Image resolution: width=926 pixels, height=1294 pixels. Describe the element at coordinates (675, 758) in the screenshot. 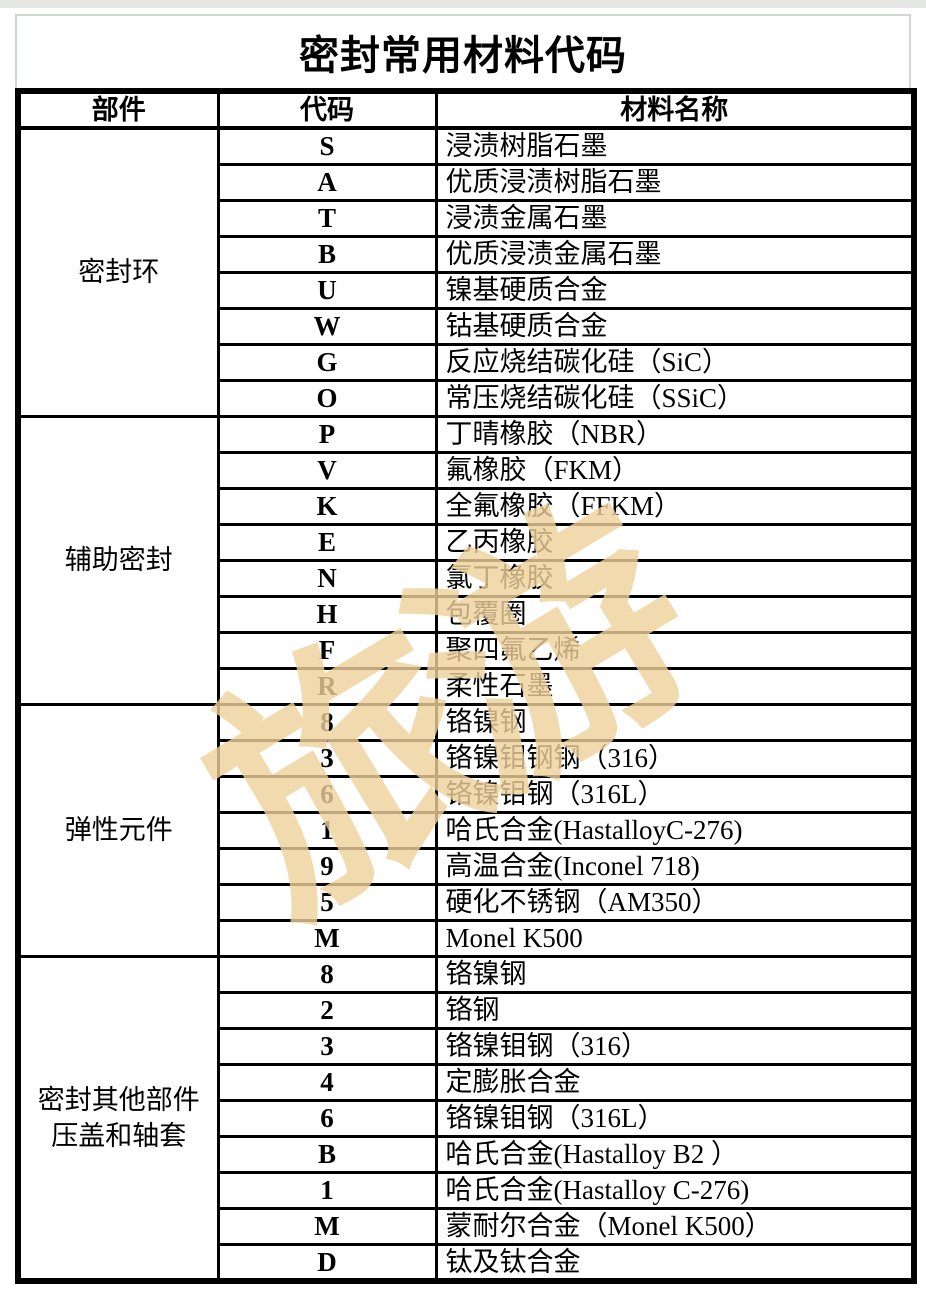

I see `material-name-cell: 铬镍钼钢钢（316）` at that location.